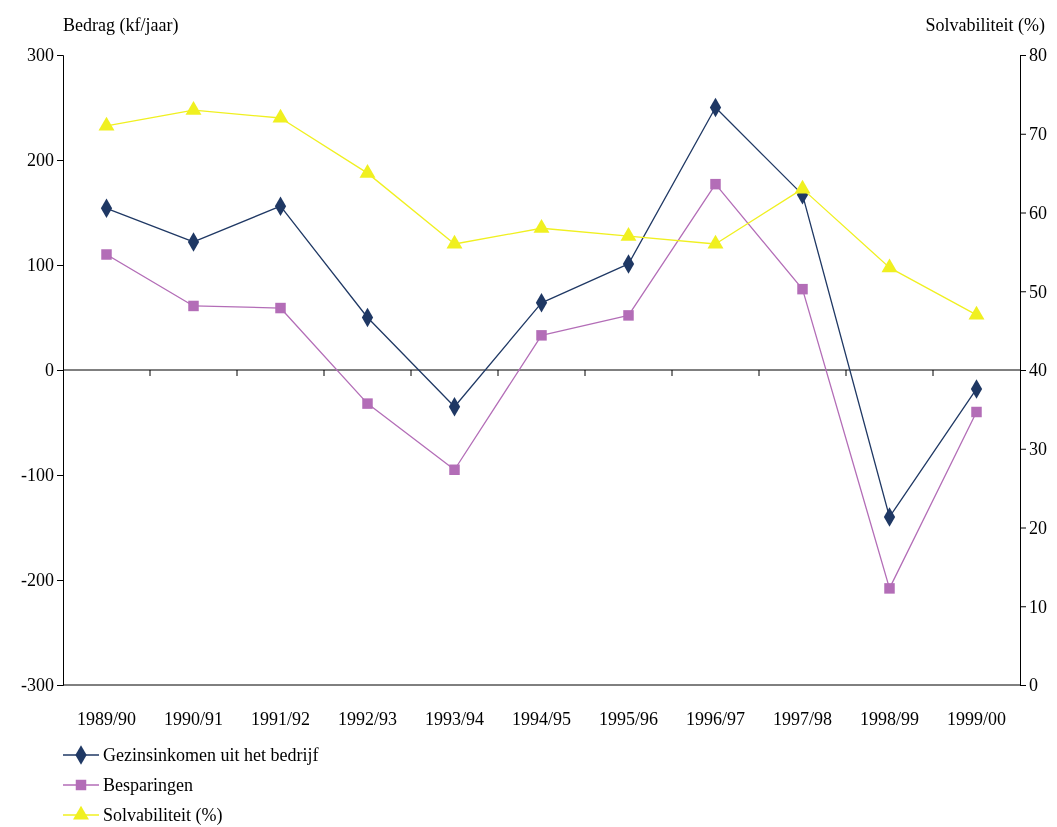  What do you see at coordinates (1038, 55) in the screenshot?
I see `y2-tick-label: 80` at bounding box center [1038, 55].